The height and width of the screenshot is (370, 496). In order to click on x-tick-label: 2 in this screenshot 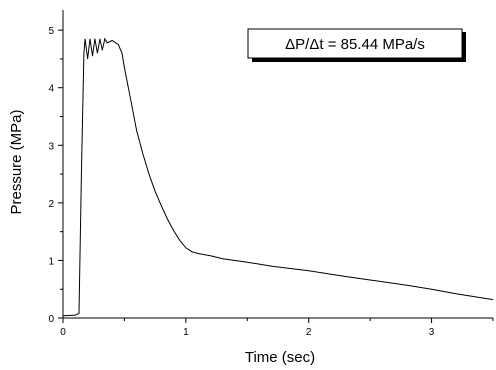, I will do `click(309, 332)`.